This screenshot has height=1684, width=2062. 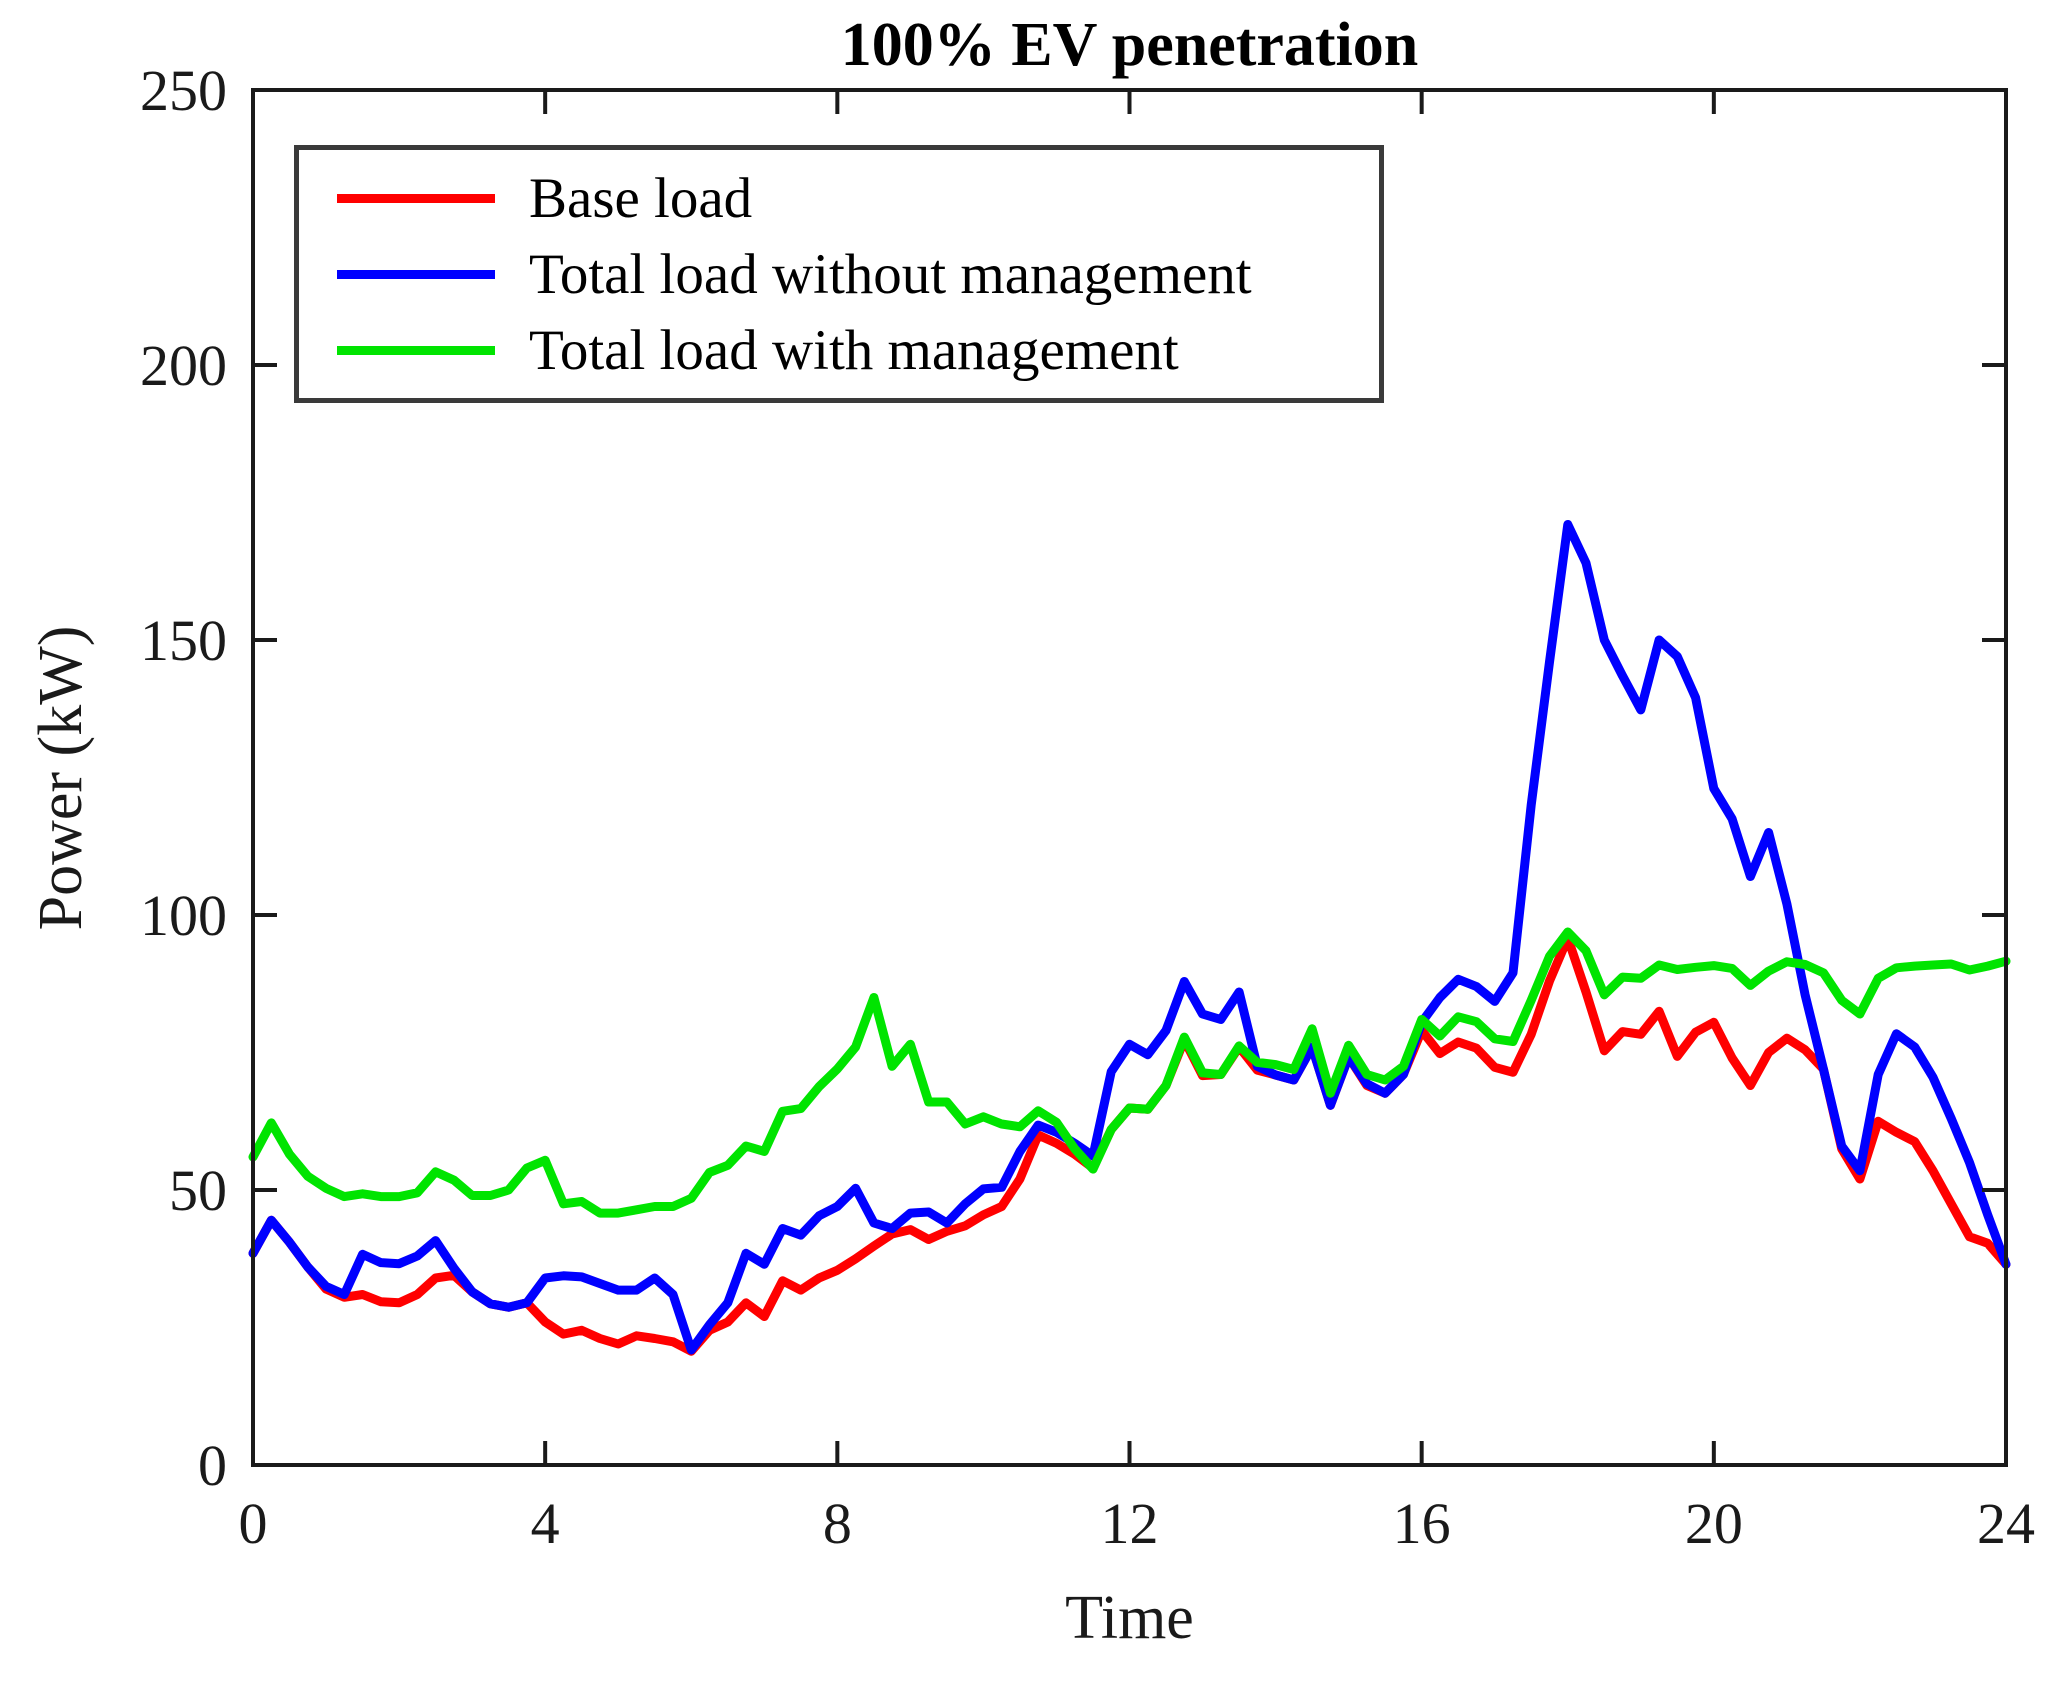 What do you see at coordinates (183, 915) in the screenshot?
I see `y-tick-label: 100` at bounding box center [183, 915].